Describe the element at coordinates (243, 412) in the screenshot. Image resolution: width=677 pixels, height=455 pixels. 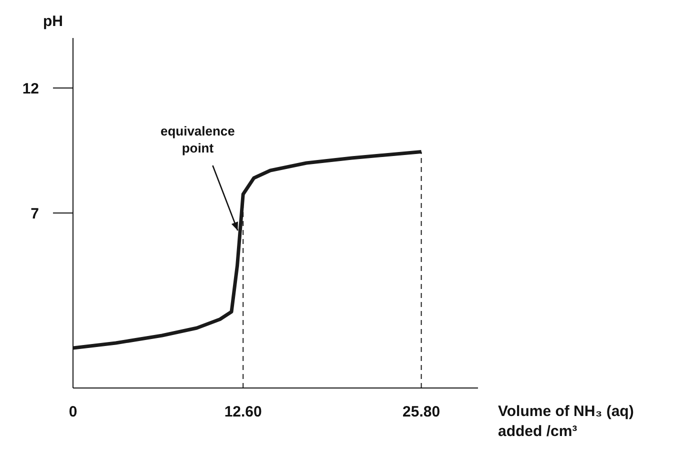
I see `x-tick-label: 12.60` at that location.